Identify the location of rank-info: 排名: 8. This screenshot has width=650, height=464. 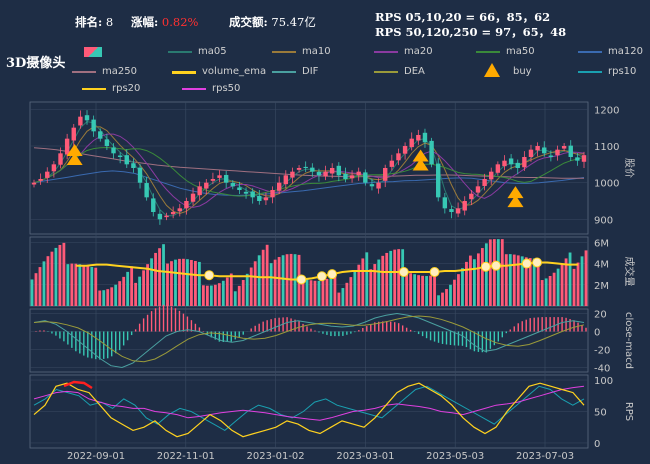
(94, 22).